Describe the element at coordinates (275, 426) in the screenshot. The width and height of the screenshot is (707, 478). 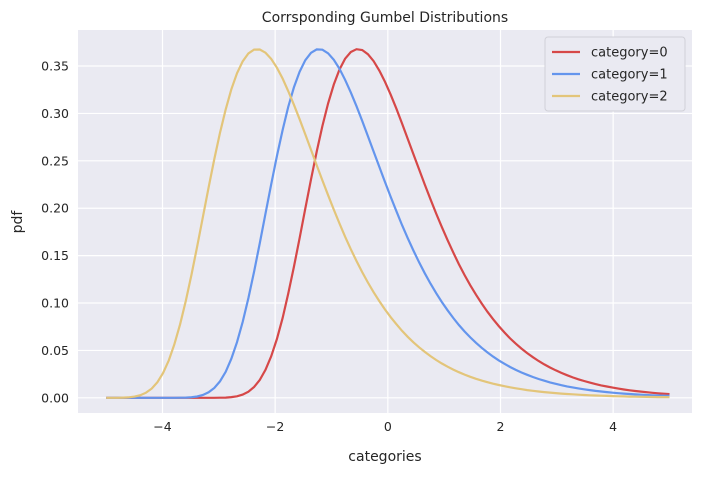
I see `x-tick-label: −2` at that location.